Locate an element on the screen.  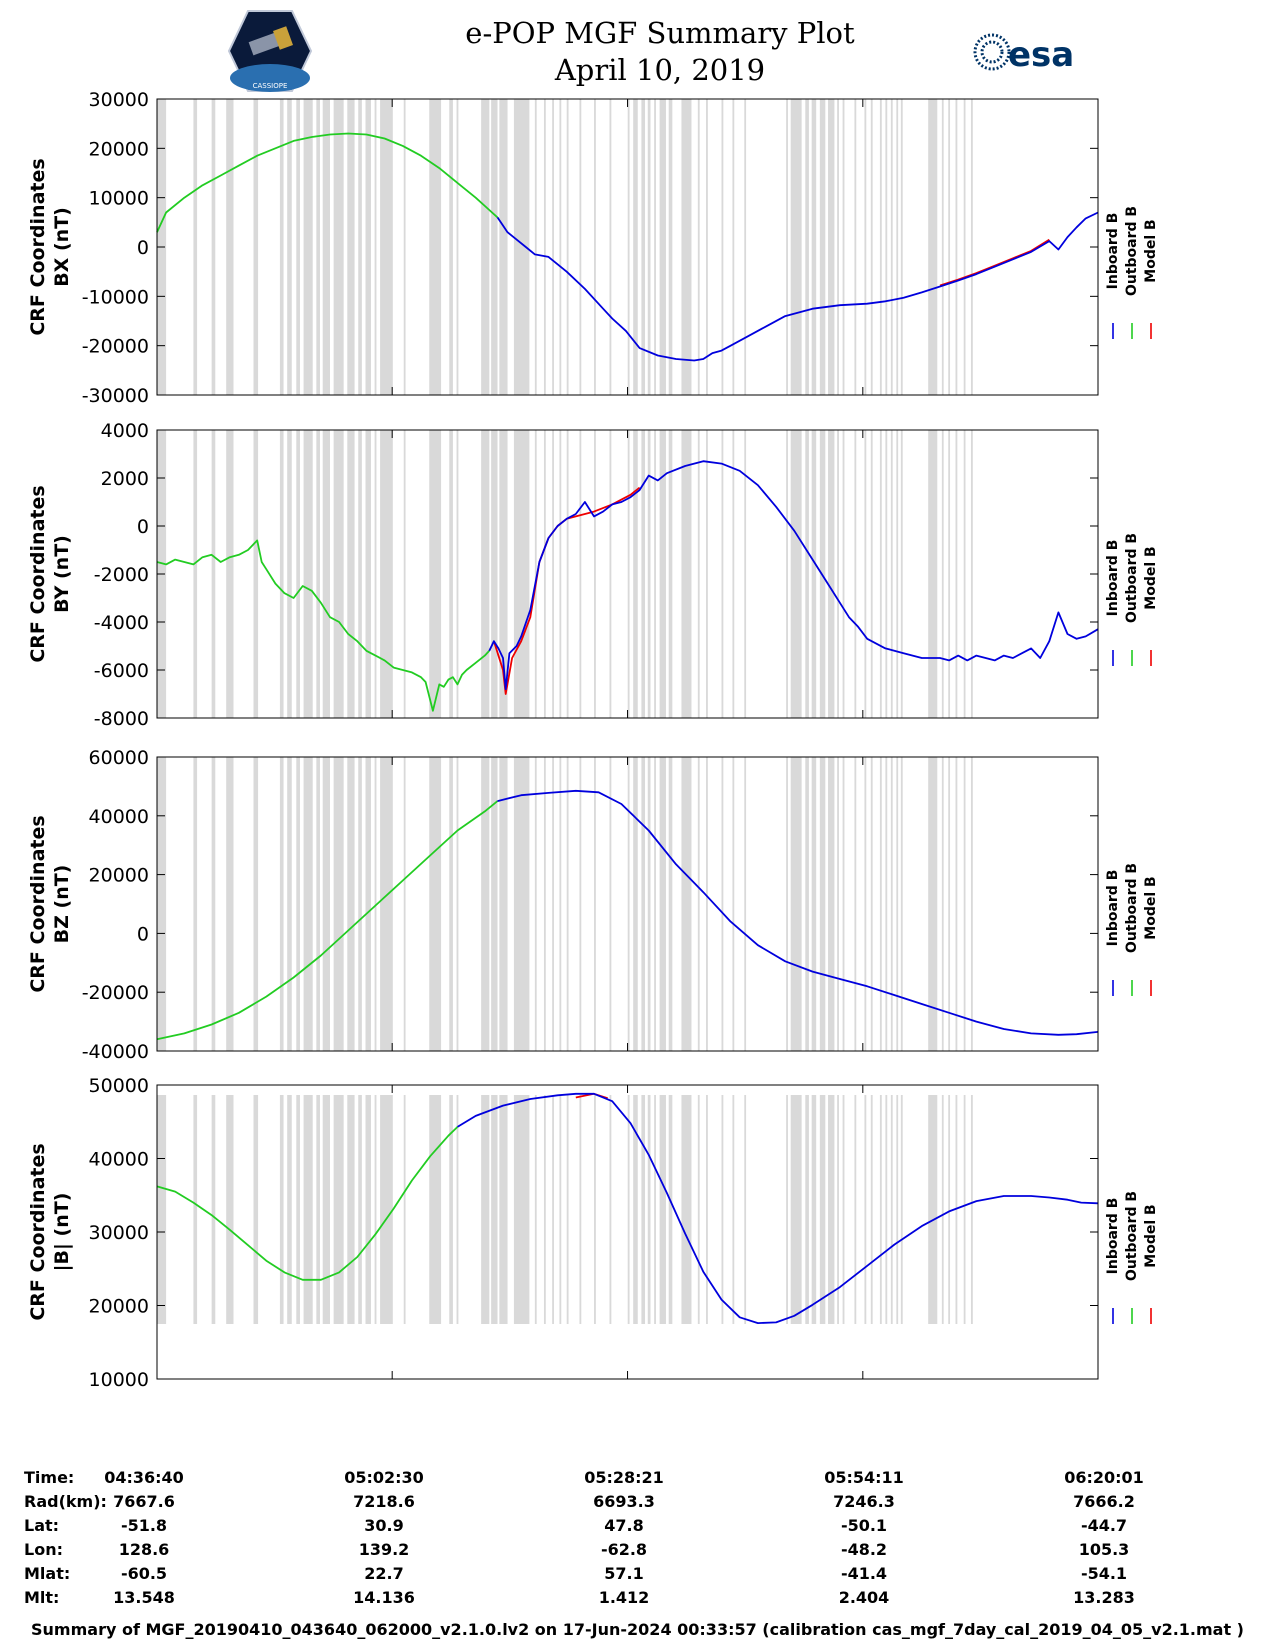
y-axis-label-line1: CRF Coordinates is located at coordinates (38, 1231).